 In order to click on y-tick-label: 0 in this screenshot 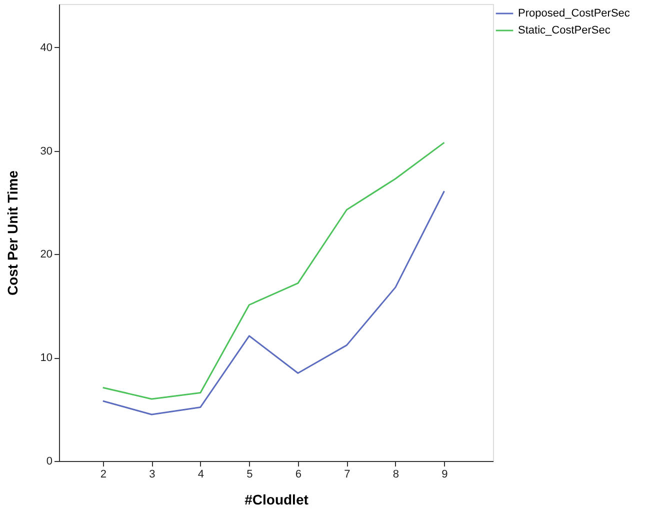, I will do `click(49, 462)`.